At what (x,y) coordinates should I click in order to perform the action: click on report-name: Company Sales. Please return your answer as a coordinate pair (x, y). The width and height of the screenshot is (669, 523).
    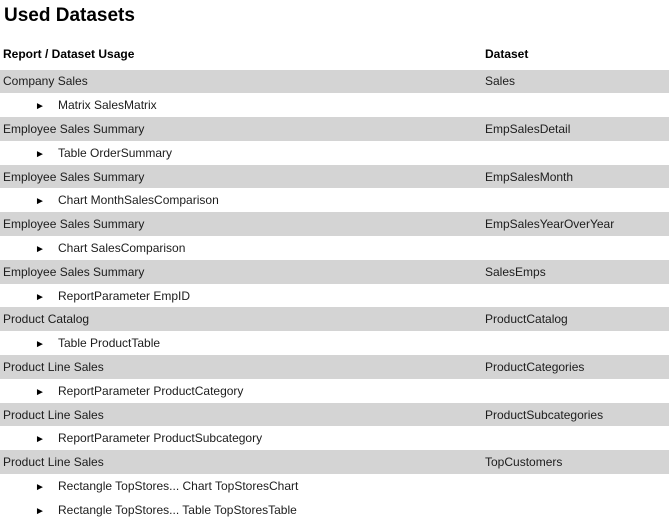
    Looking at the image, I should click on (45, 81).